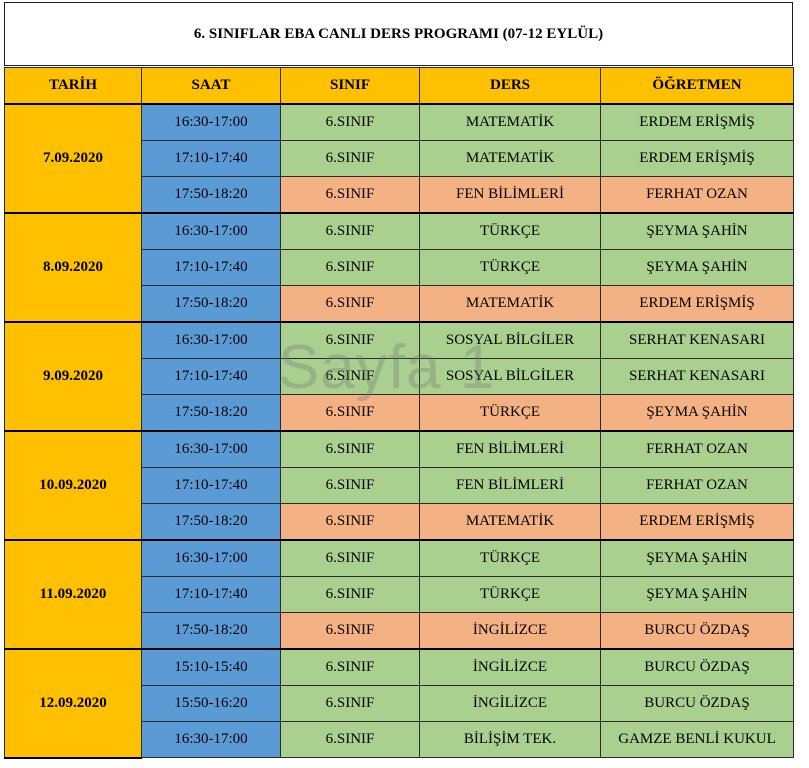 Image resolution: width=809 pixels, height=768 pixels. I want to click on teacher-cell: GAMZE BENLİ KUKUL, so click(697, 739).